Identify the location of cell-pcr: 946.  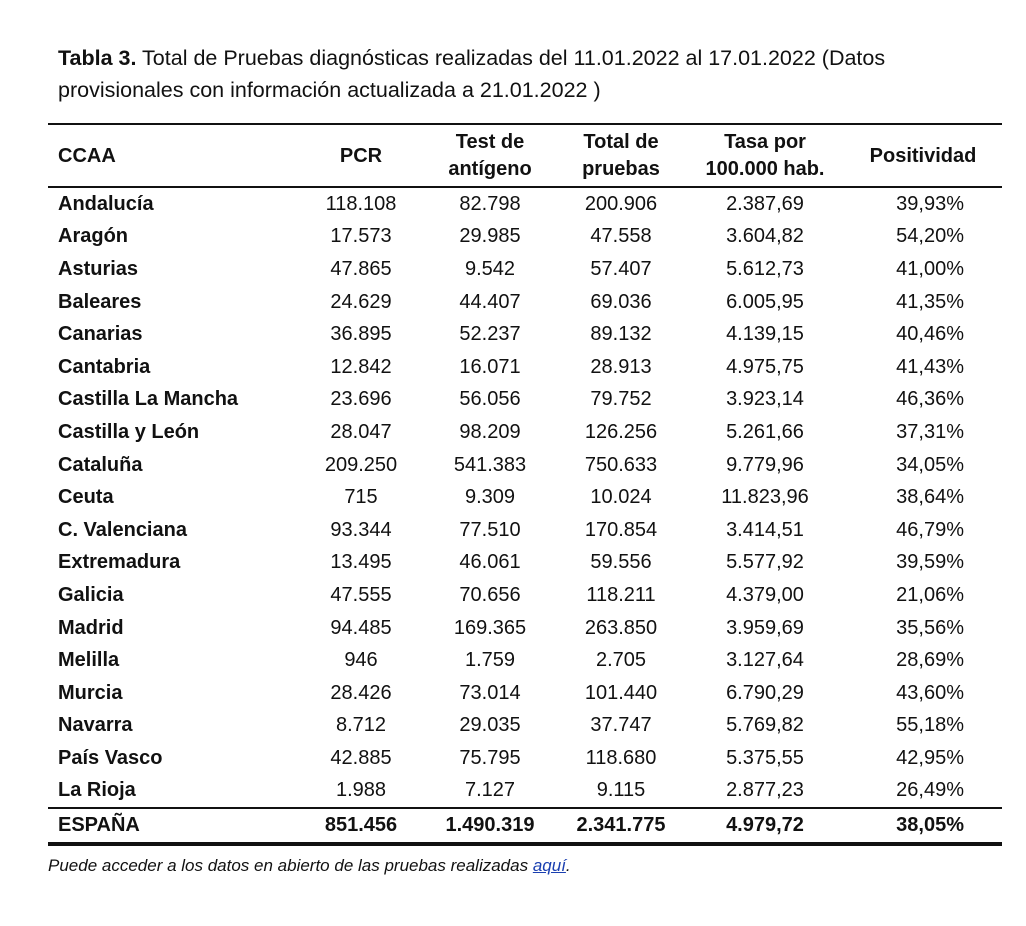
(361, 660).